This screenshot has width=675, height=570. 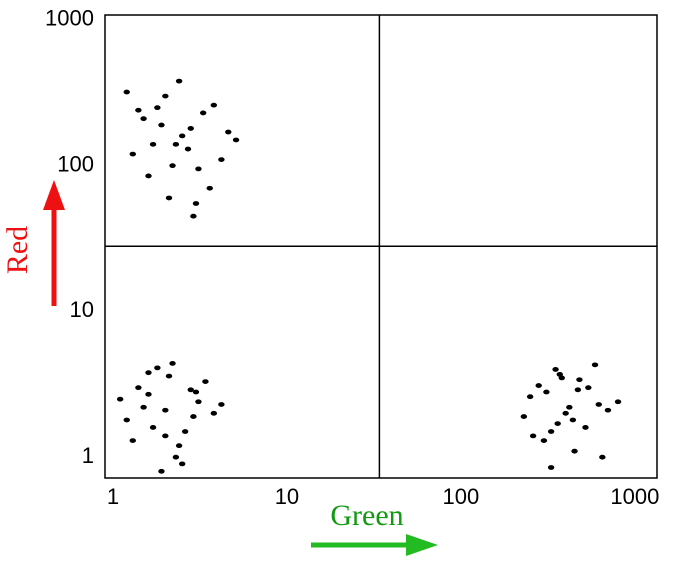 I want to click on y-tick-label: 10, so click(x=82, y=309).